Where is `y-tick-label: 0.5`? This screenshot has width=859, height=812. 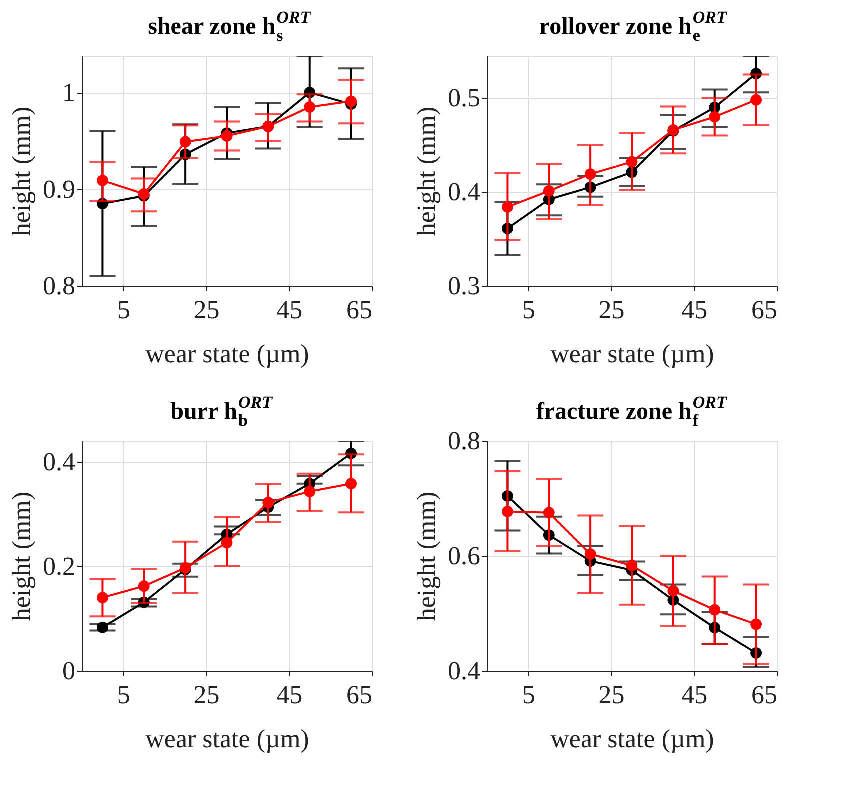 y-tick-label: 0.5 is located at coordinates (464, 98).